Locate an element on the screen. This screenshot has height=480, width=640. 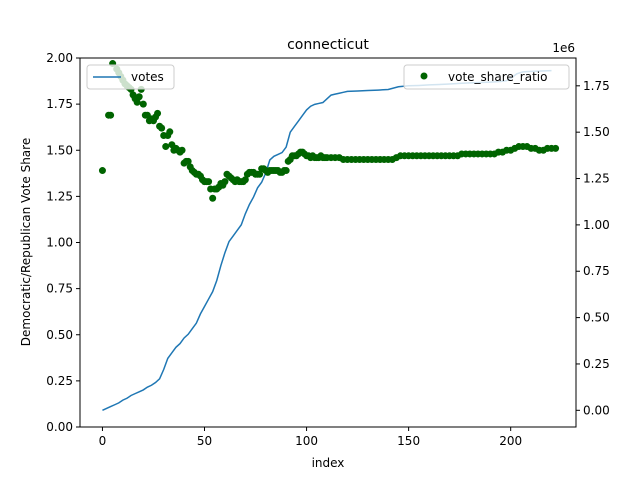
y-axis-left: 0.00 0.25 0.50 0.75 1.00 1.25 1.50 1.75 2.00 is located at coordinates (63, 242).